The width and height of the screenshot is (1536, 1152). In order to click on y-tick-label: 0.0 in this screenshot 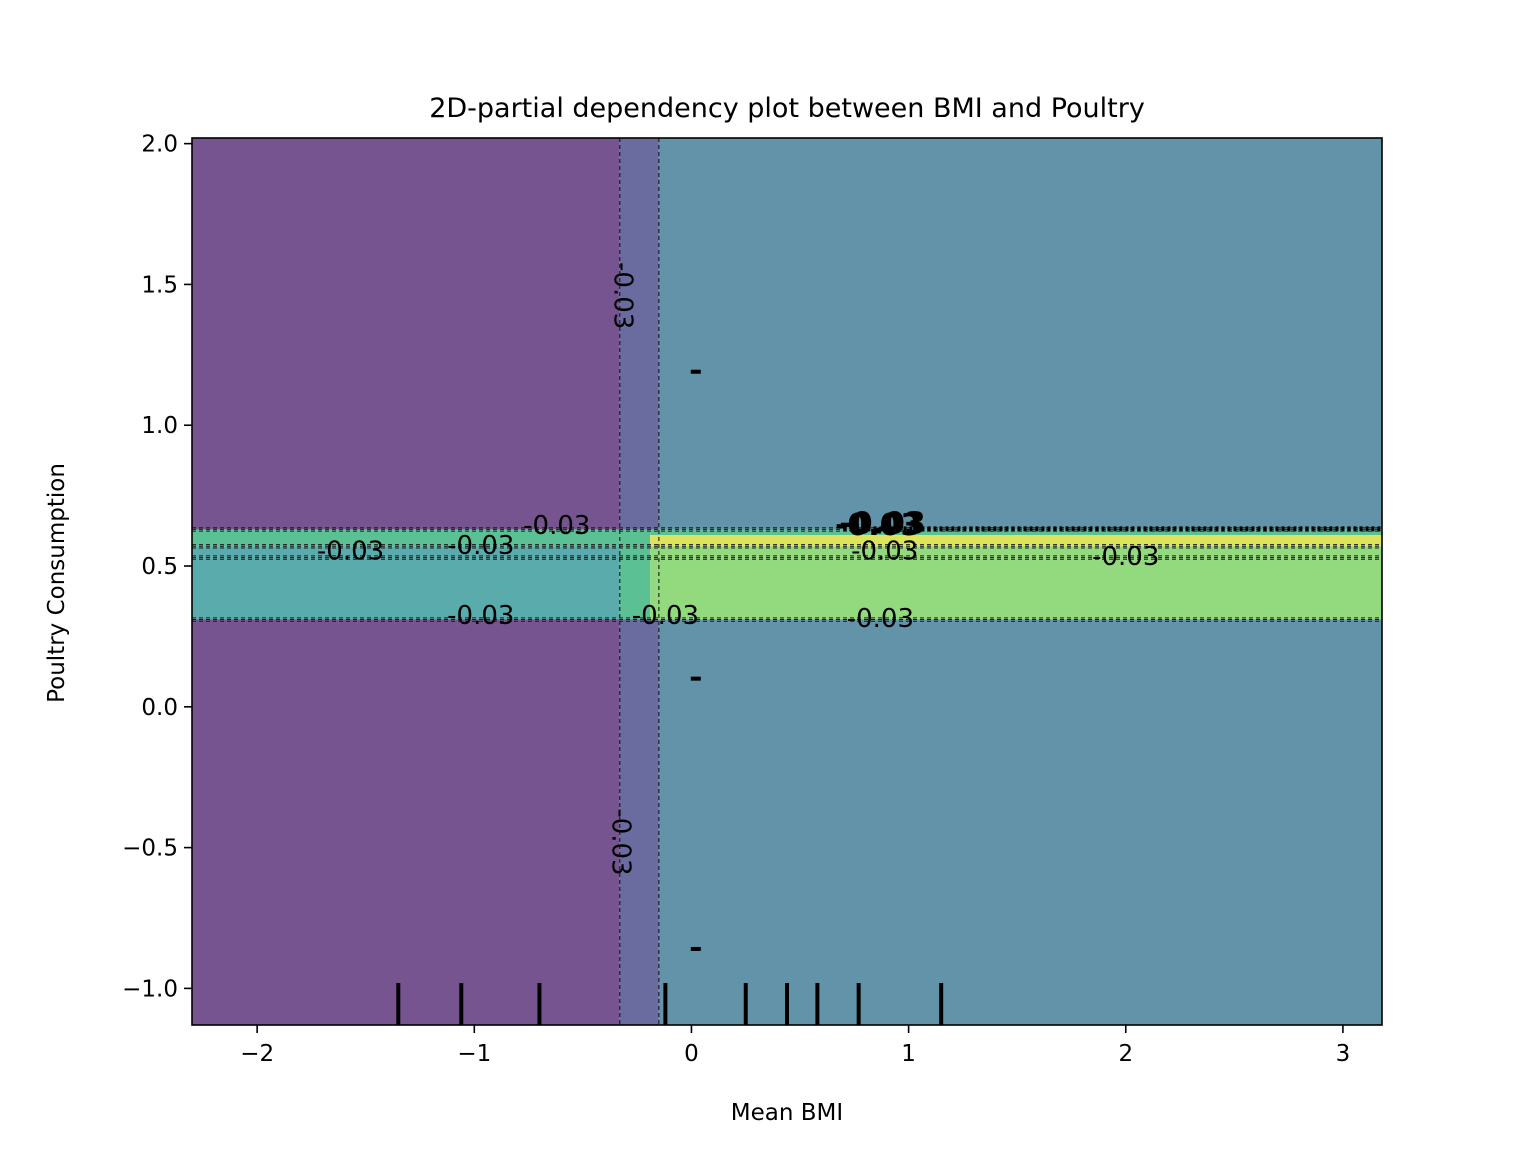, I will do `click(159, 708)`.